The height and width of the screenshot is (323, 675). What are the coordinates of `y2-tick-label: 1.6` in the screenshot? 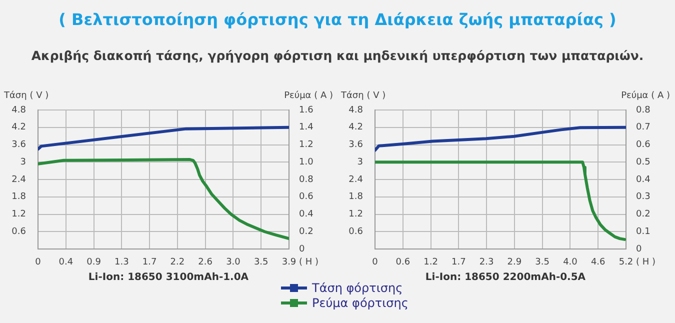 It's located at (306, 110).